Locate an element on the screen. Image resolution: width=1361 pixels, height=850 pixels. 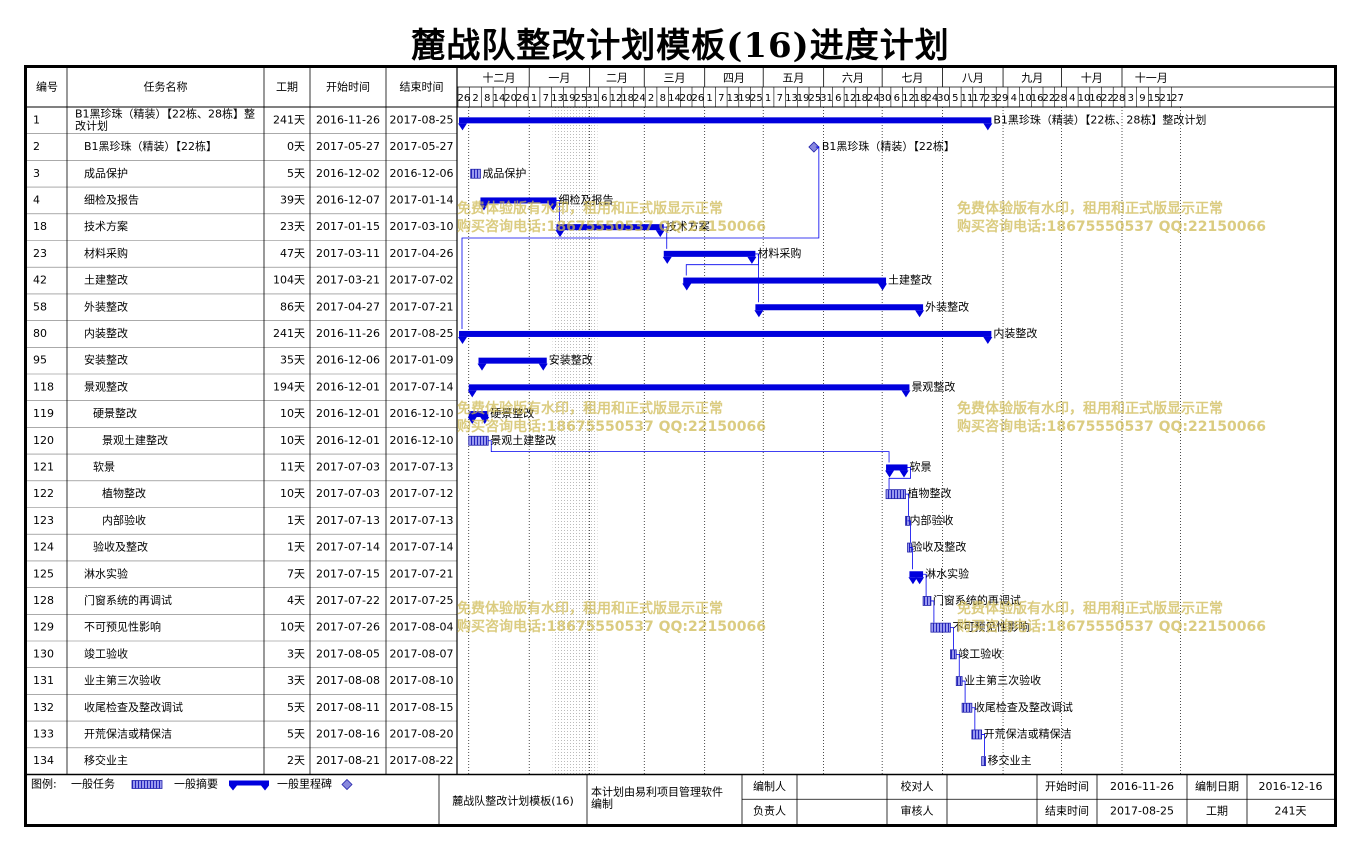
task-duration-cell: 35天 is located at coordinates (292, 360).